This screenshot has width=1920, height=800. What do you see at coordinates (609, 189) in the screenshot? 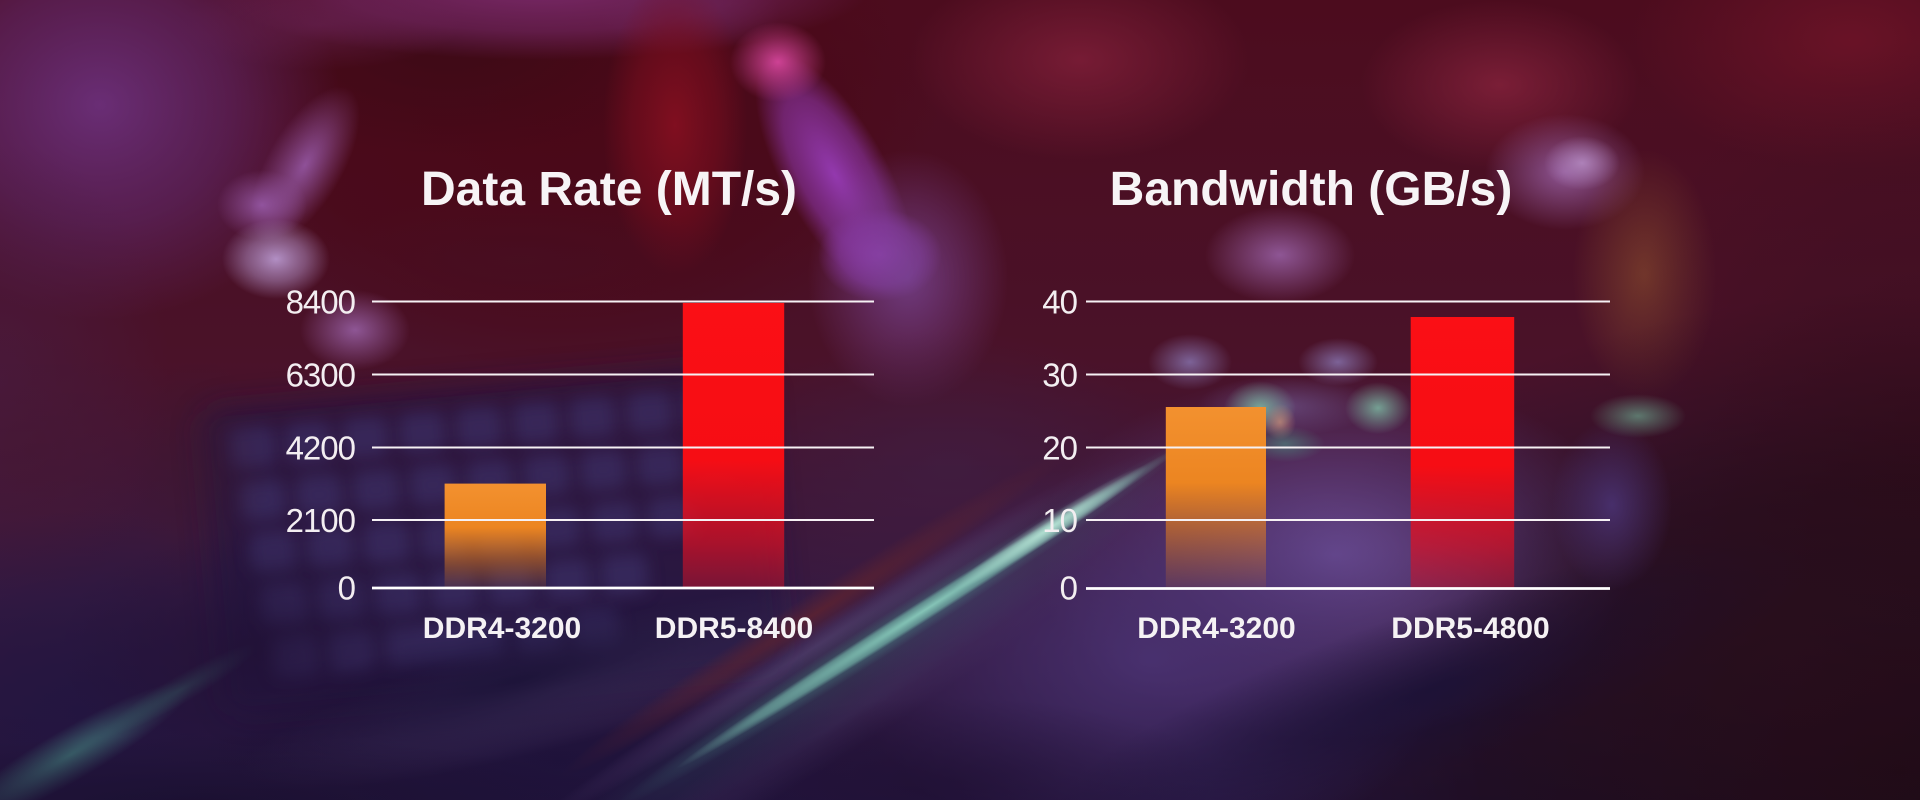
I see `svg-text: Data Rate (MT/s)` at bounding box center [609, 189].